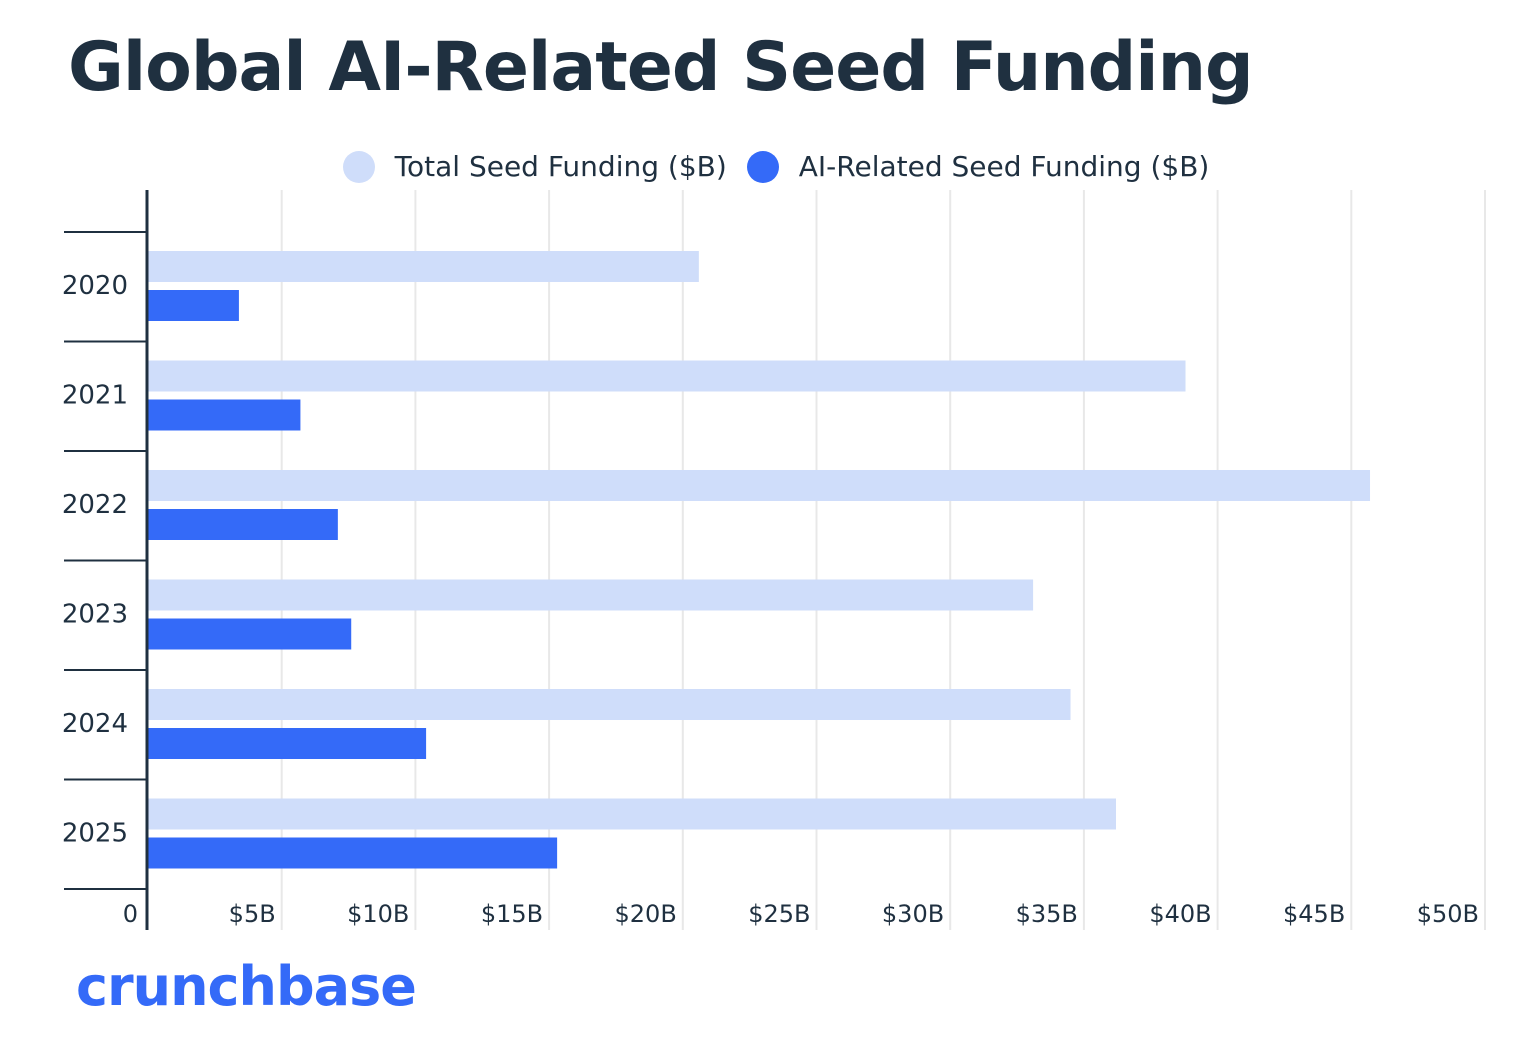  Describe the element at coordinates (95, 615) in the screenshot. I see `y-tick-label: 2023` at that location.